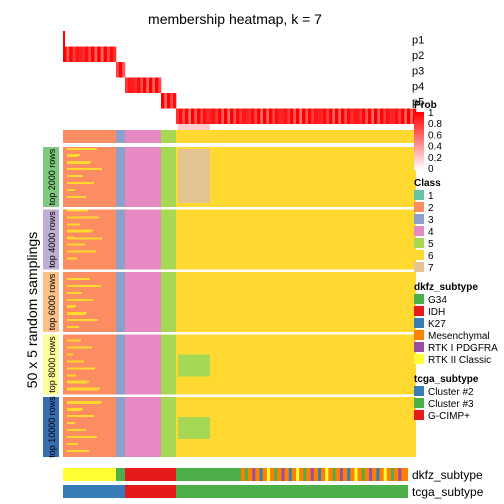  I want to click on tcga-cell, so click(292, 491).